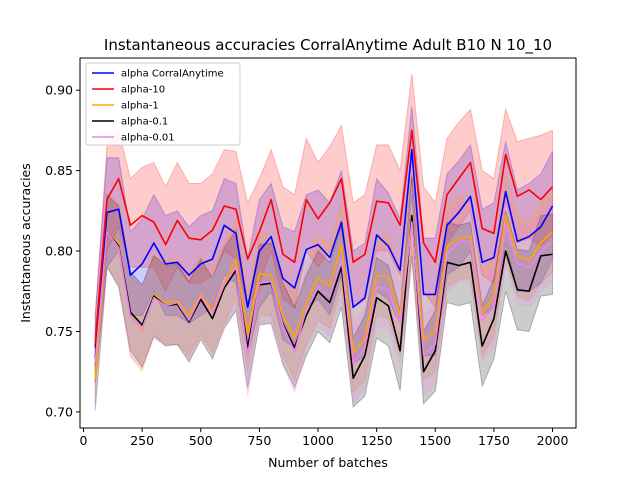  Describe the element at coordinates (25, 243) in the screenshot. I see `y-axis-label: Instantaneous accuracies` at that location.